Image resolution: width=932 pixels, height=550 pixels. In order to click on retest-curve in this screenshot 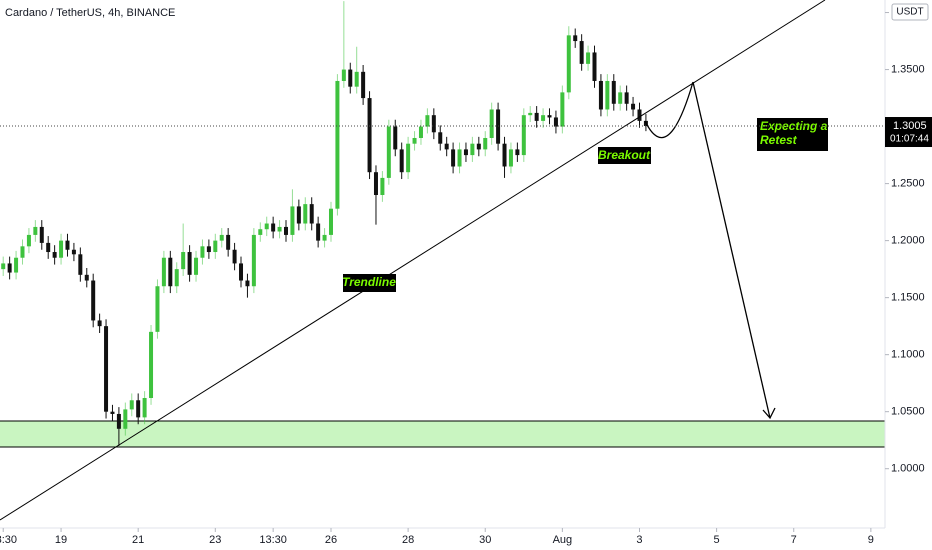, I will do `click(669, 110)`.